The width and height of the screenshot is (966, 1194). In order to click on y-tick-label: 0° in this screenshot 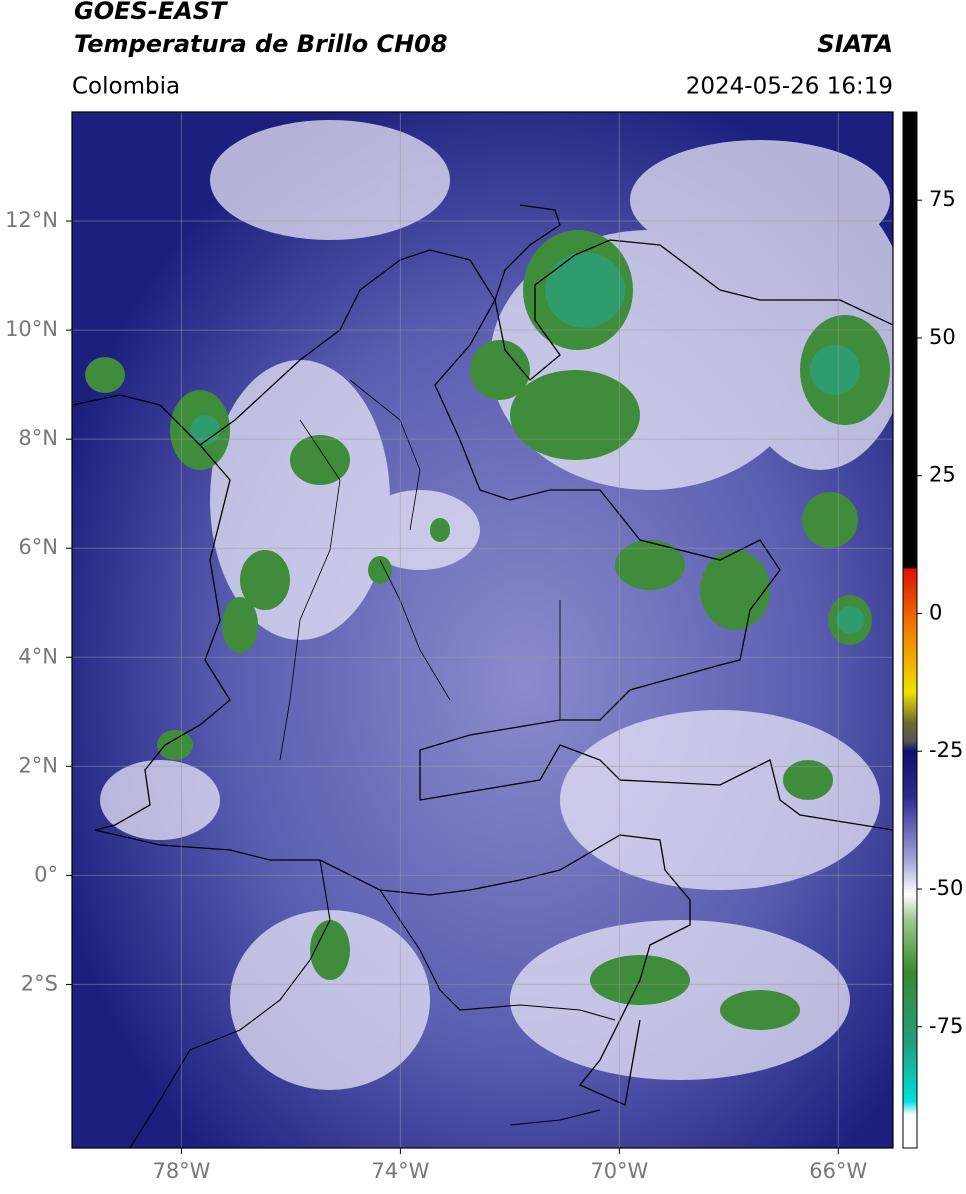, I will do `click(46, 874)`.